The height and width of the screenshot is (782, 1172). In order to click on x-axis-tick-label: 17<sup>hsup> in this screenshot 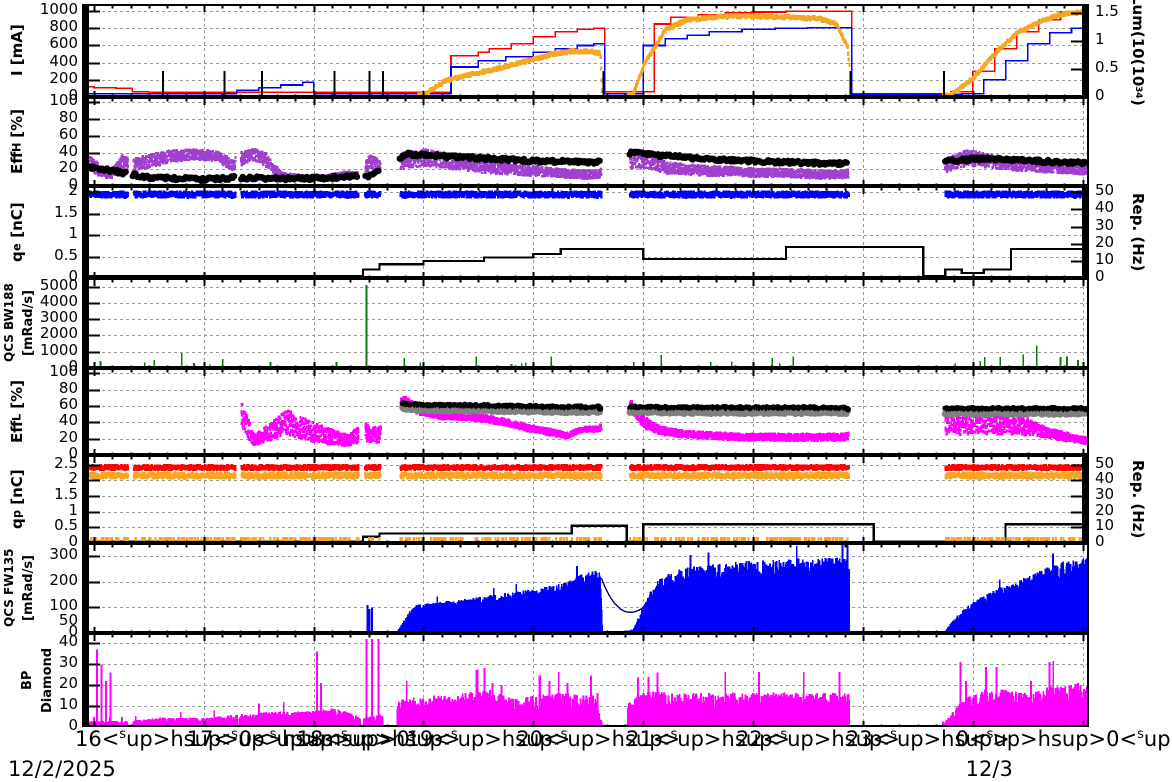, I will do `click(269, 739)`.